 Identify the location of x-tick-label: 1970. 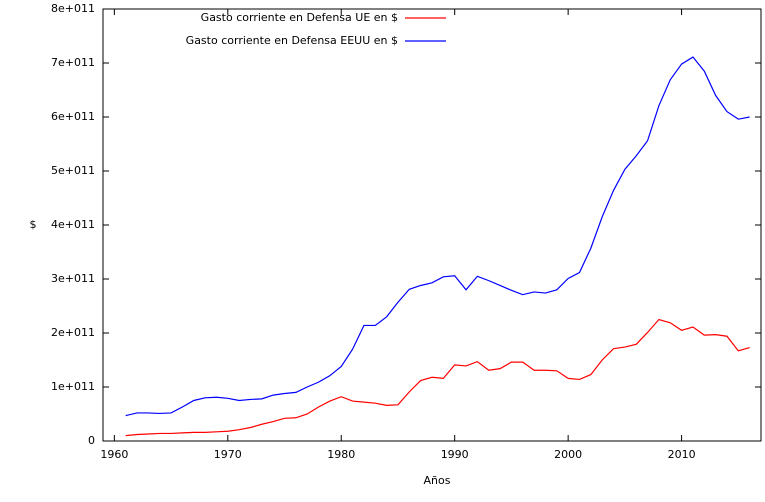
(228, 454).